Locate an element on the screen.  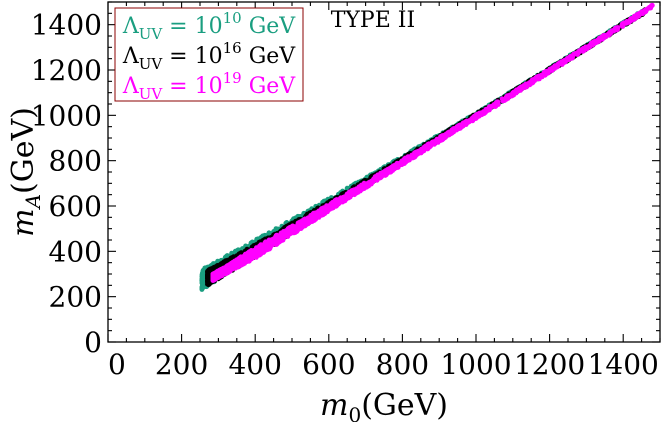
x-tick-label: 200 is located at coordinates (181, 364).